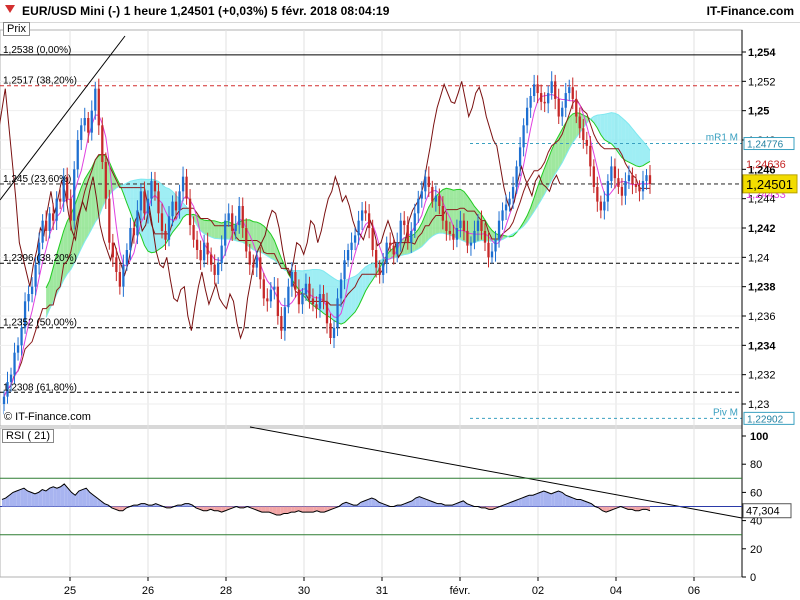 Image resolution: width=800 pixels, height=600 pixels. I want to click on time-tick-label: 31, so click(382, 591).